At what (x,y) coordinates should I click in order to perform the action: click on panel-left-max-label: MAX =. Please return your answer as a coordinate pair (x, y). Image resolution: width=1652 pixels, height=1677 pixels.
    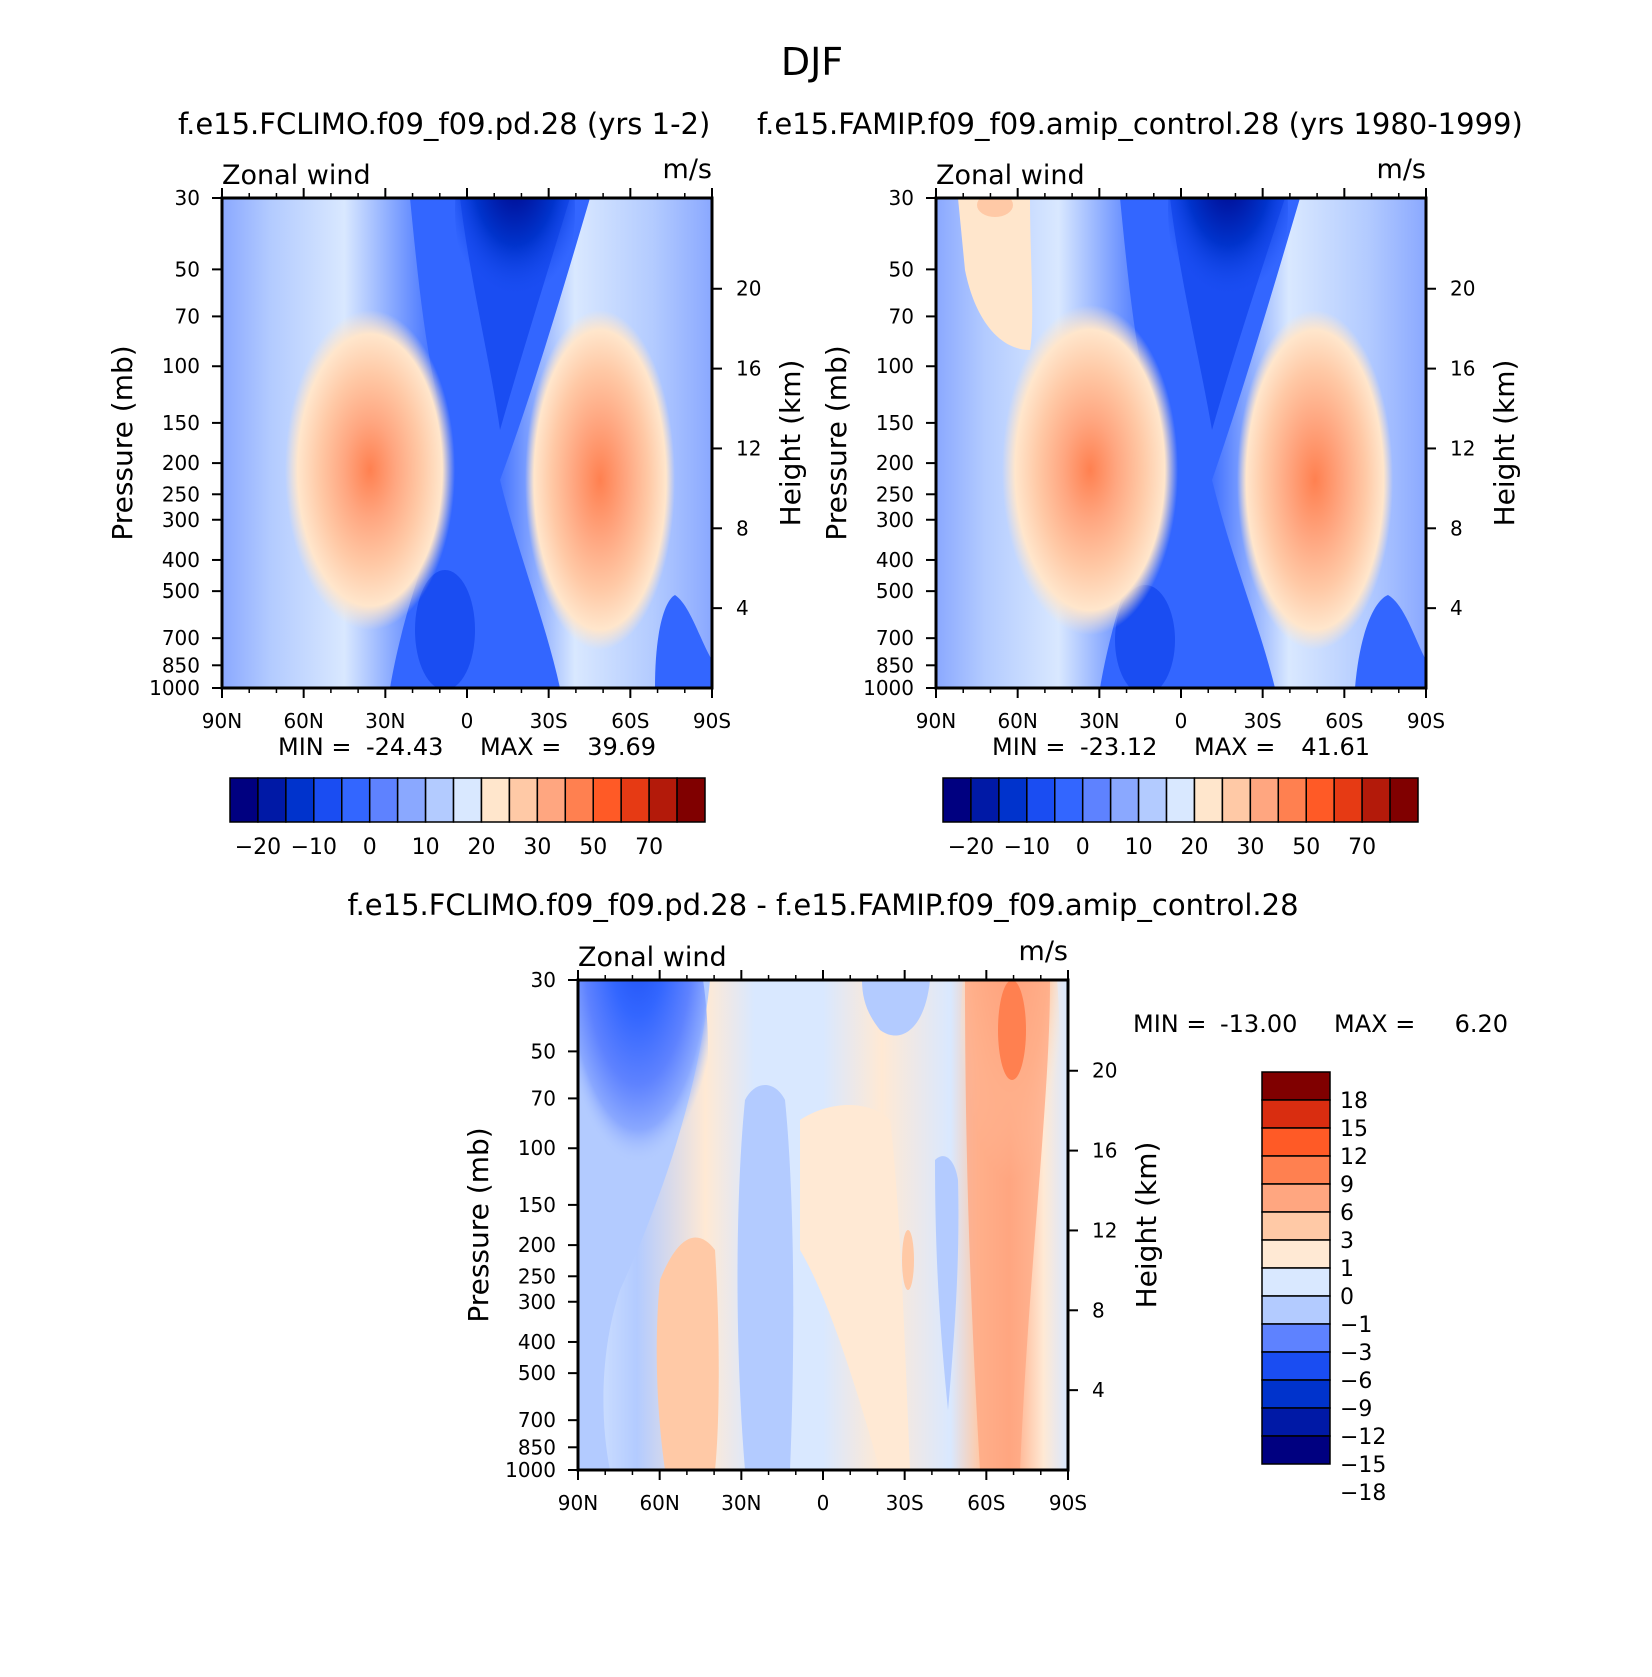
    Looking at the image, I should click on (520, 747).